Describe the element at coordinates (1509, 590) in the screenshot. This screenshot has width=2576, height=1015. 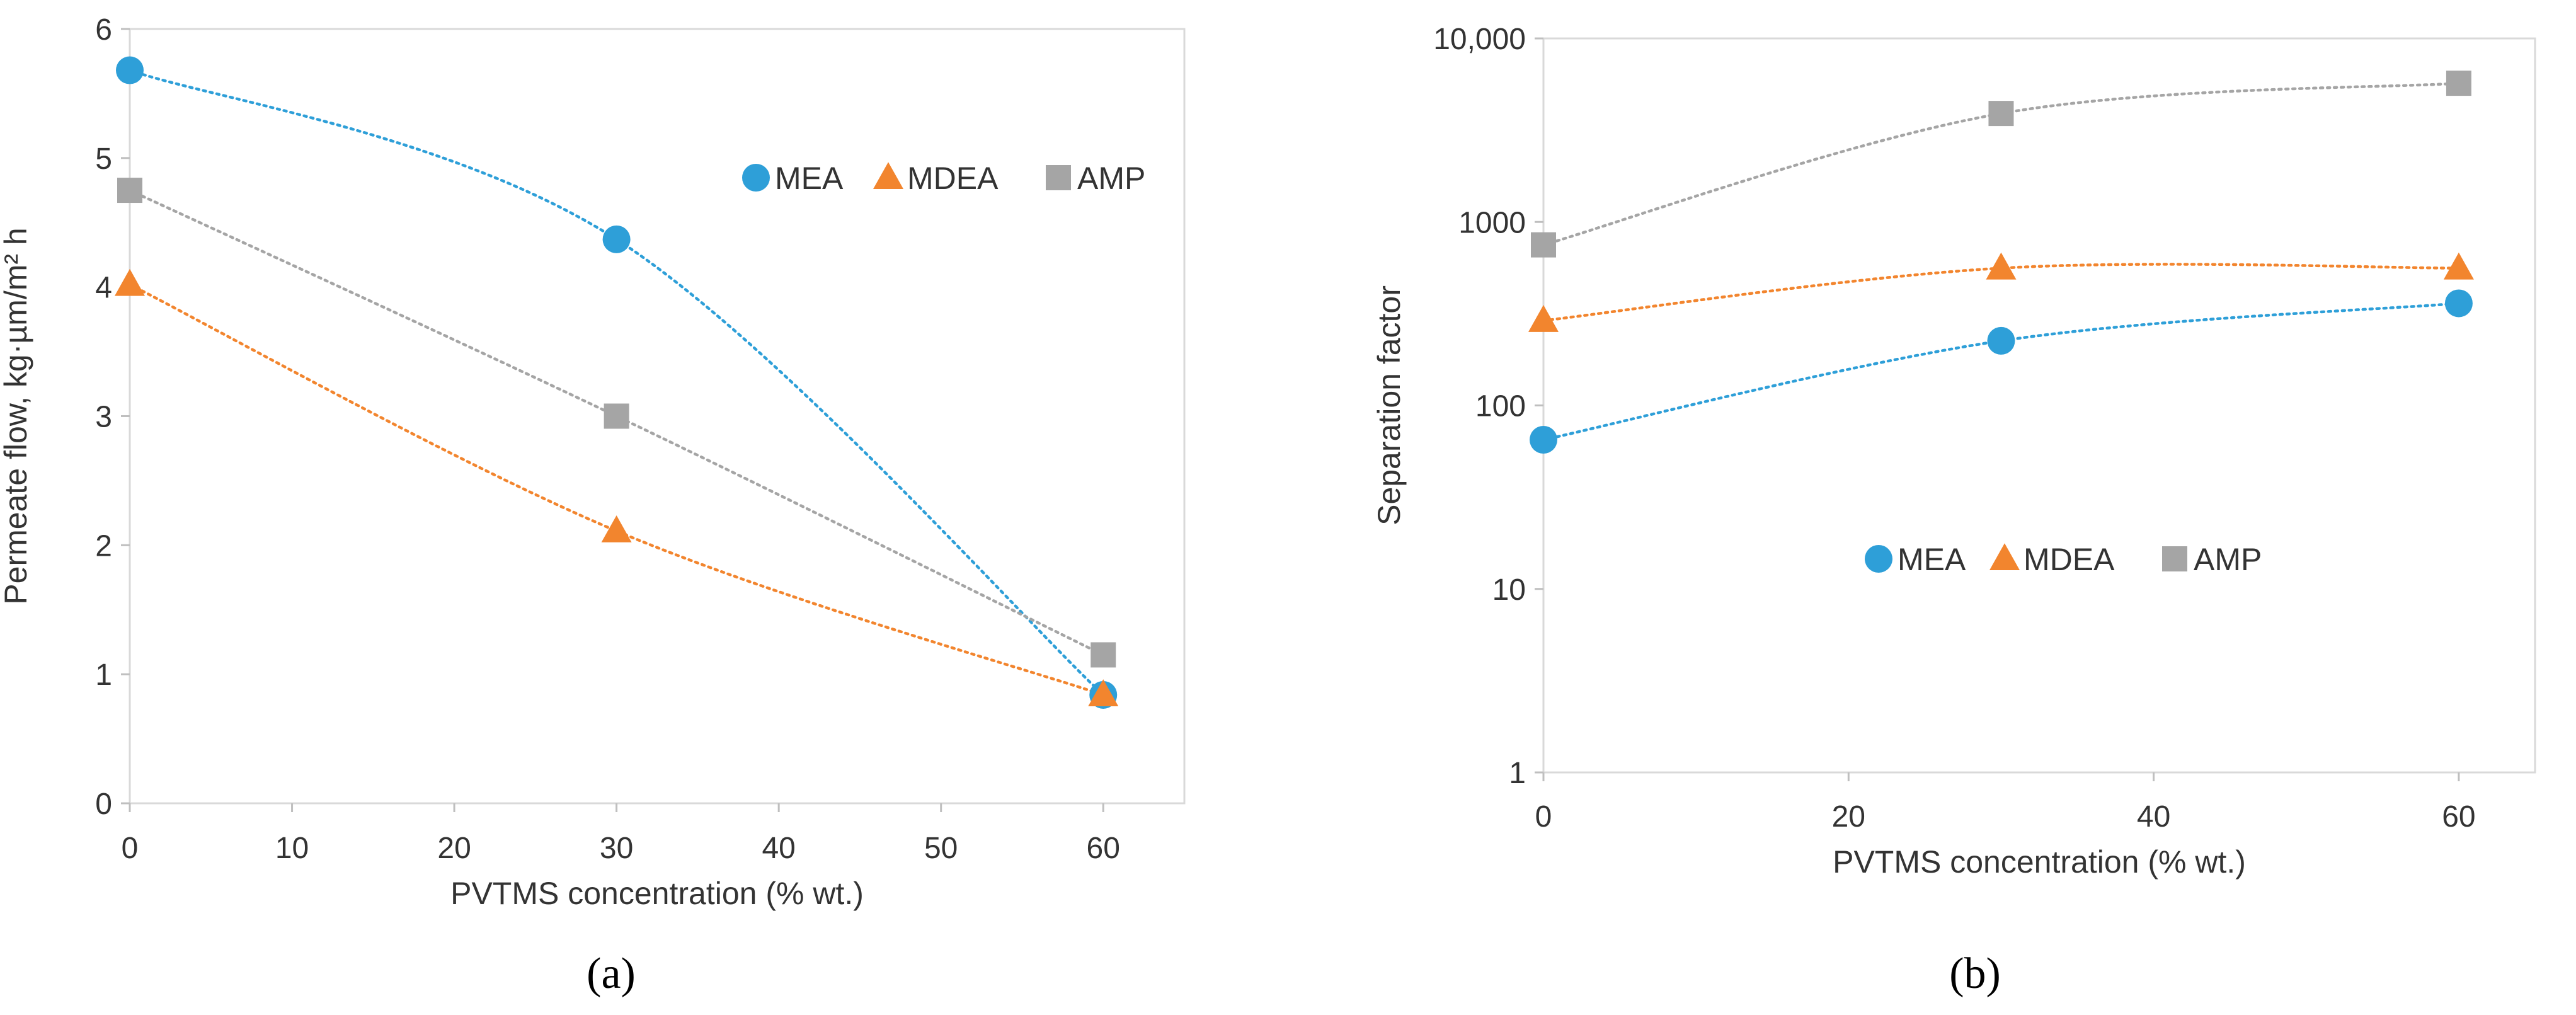
I see `y-tick-label: 10` at that location.